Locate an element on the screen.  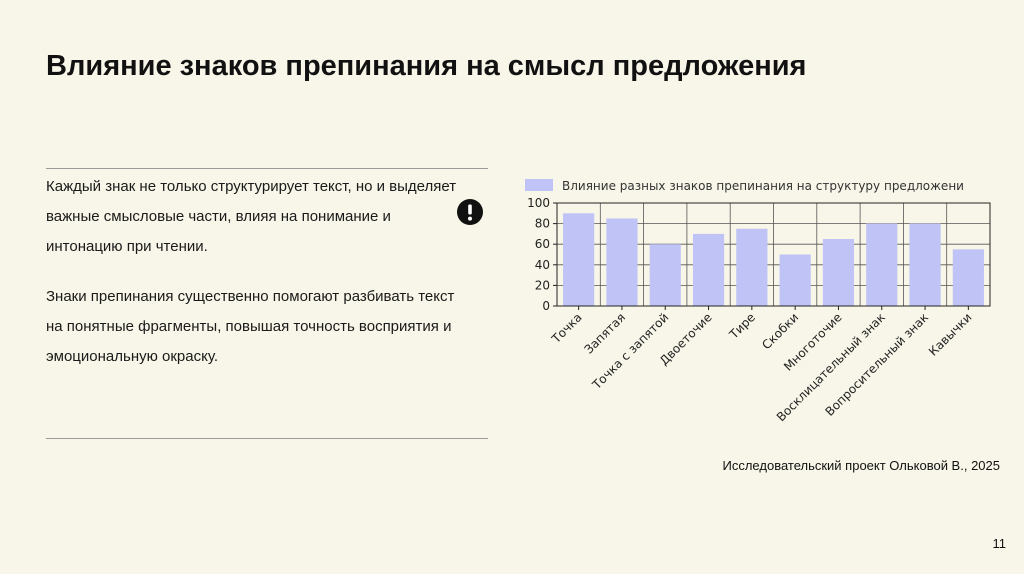
y-tick-label: 0 is located at coordinates (546, 306).